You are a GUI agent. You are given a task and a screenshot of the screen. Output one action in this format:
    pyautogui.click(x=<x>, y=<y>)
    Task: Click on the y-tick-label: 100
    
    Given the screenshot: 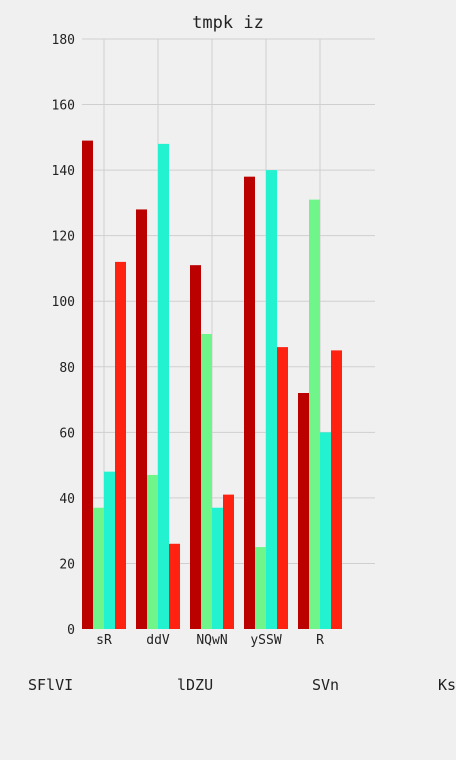 What is the action you would take?
    pyautogui.click(x=63, y=302)
    